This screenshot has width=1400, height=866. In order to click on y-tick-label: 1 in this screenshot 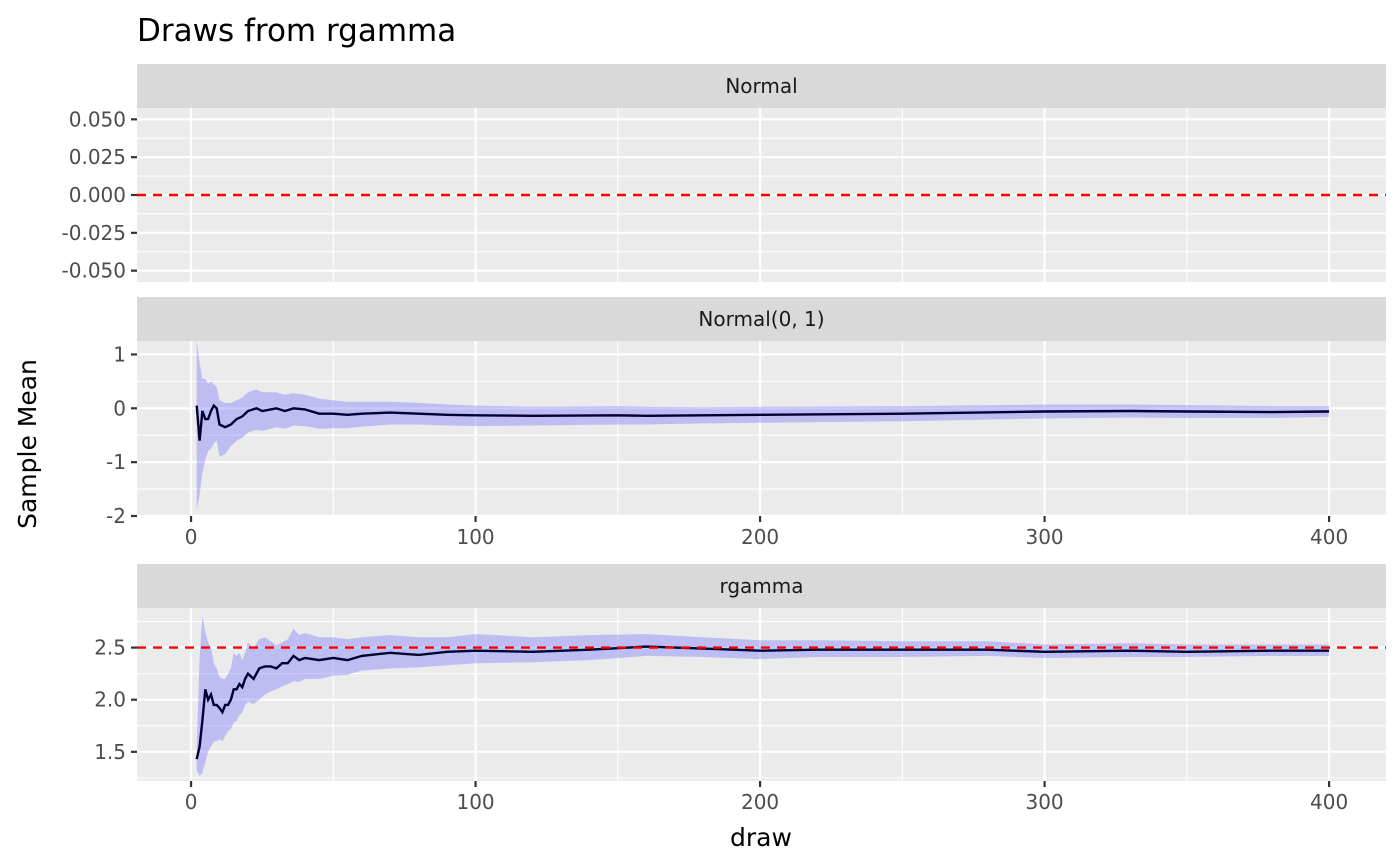, I will do `click(119, 354)`.